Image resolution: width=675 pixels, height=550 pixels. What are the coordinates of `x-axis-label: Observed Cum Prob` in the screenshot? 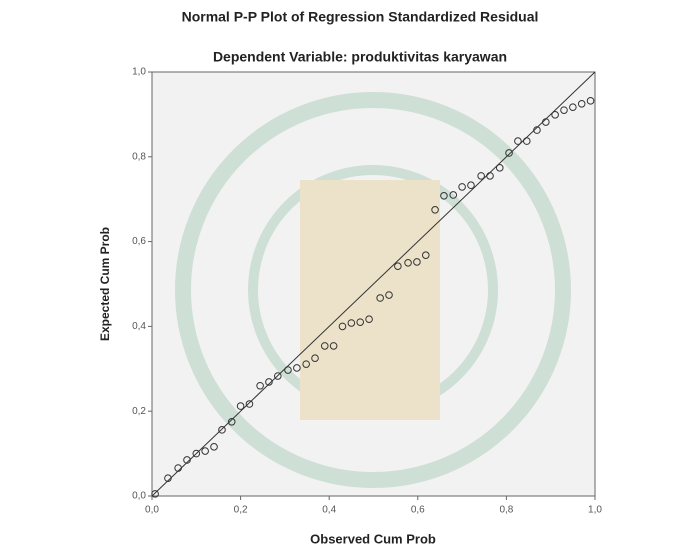 It's located at (373, 538).